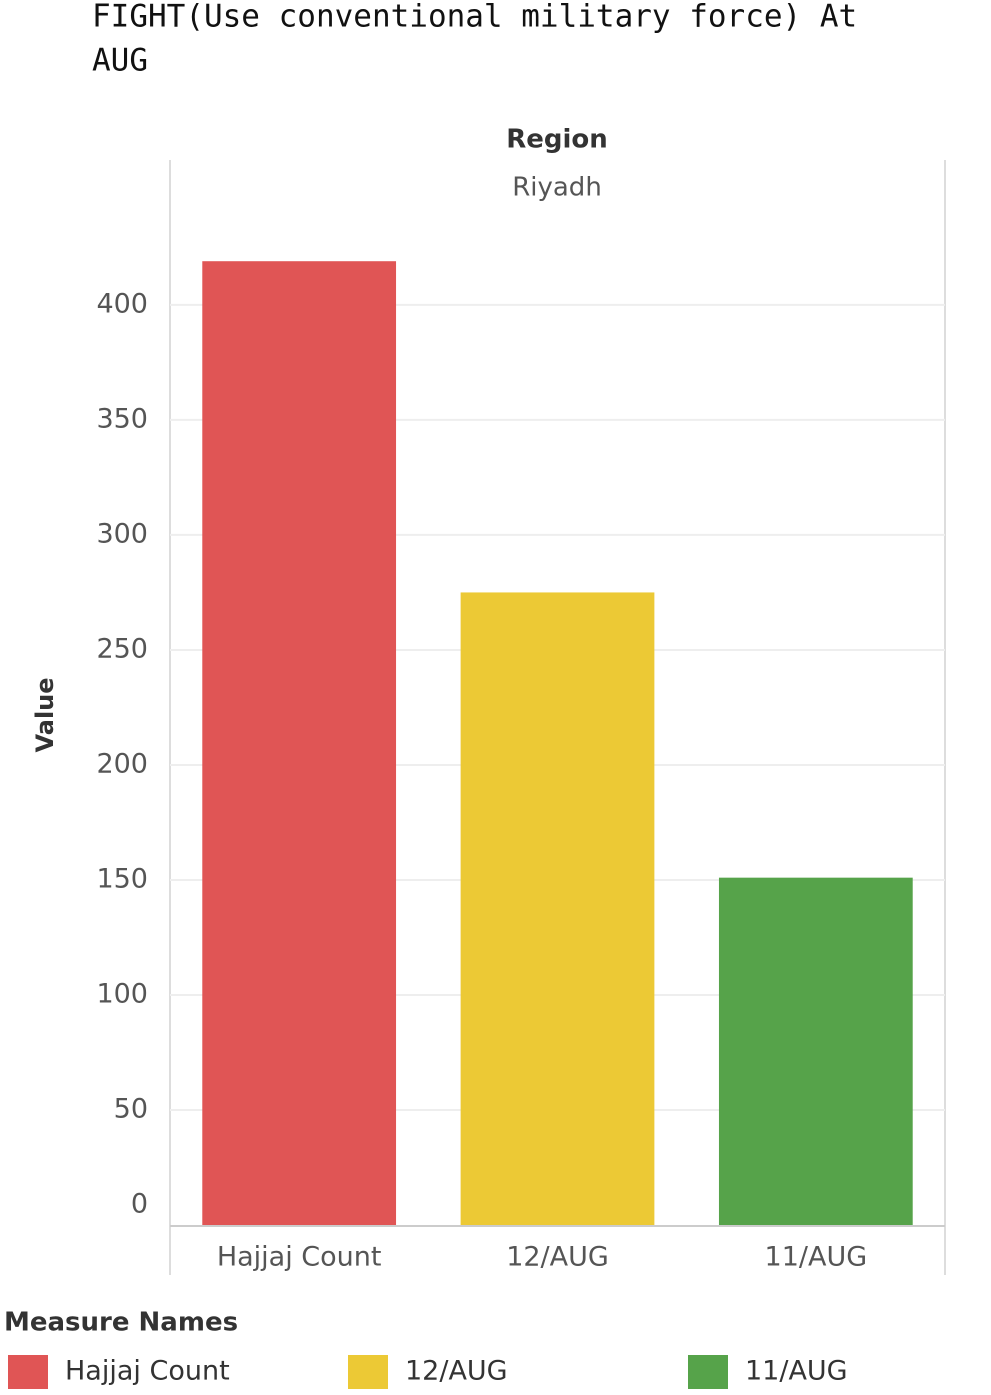 The height and width of the screenshot is (1395, 991). I want to click on x-tick-label: Hajjaj Count, so click(299, 1257).